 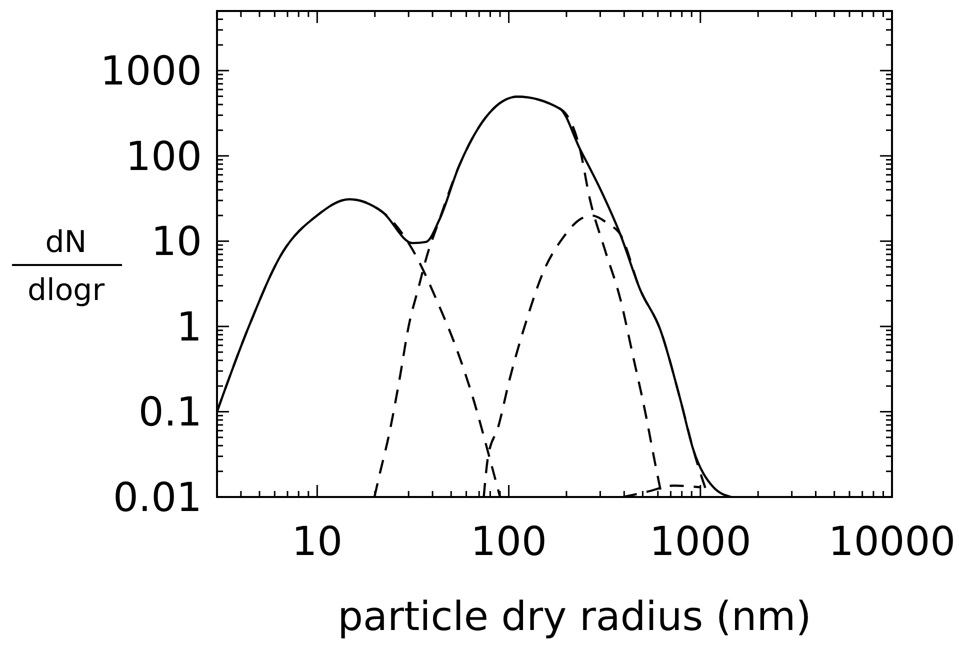 I want to click on x-tick-label: 10, so click(x=317, y=542).